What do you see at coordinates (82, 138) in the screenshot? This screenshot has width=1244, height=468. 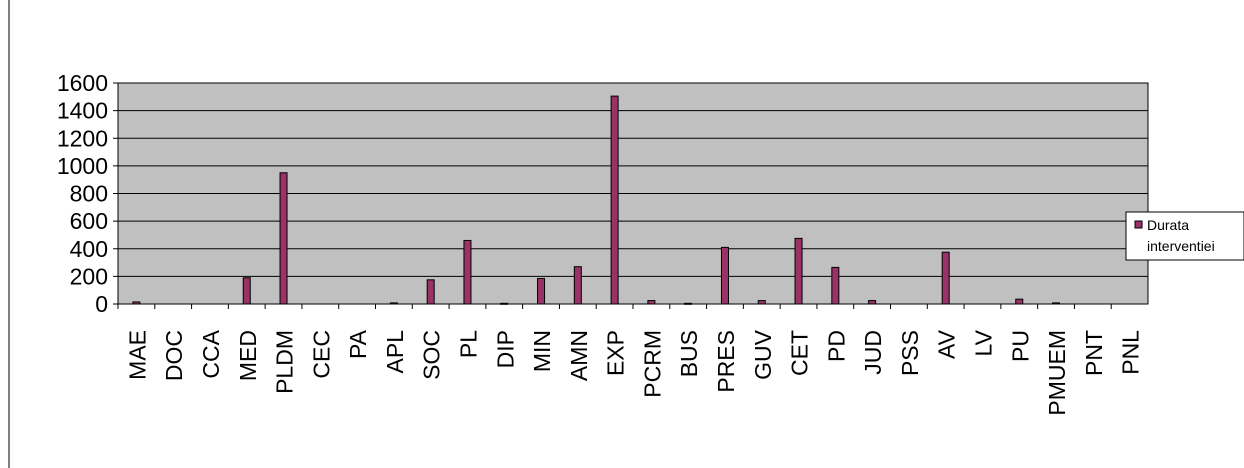 I see `y-tick-label: 1200` at bounding box center [82, 138].